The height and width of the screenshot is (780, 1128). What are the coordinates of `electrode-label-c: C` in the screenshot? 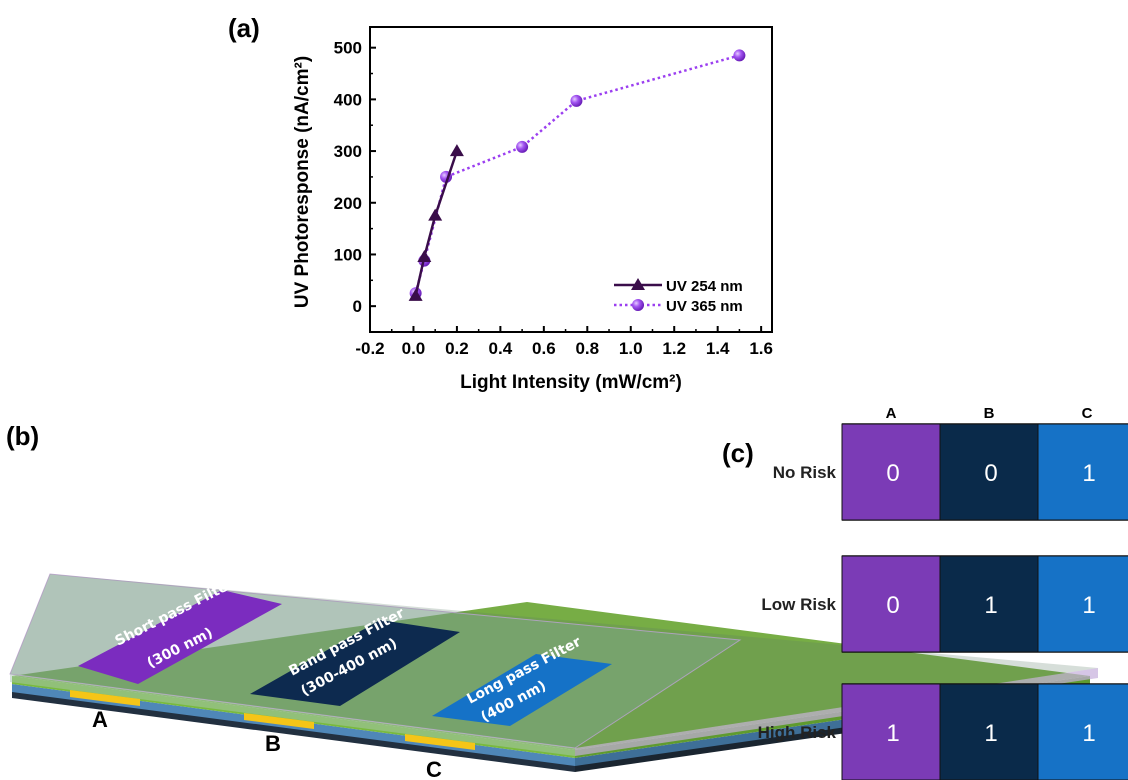 It's located at (434, 768).